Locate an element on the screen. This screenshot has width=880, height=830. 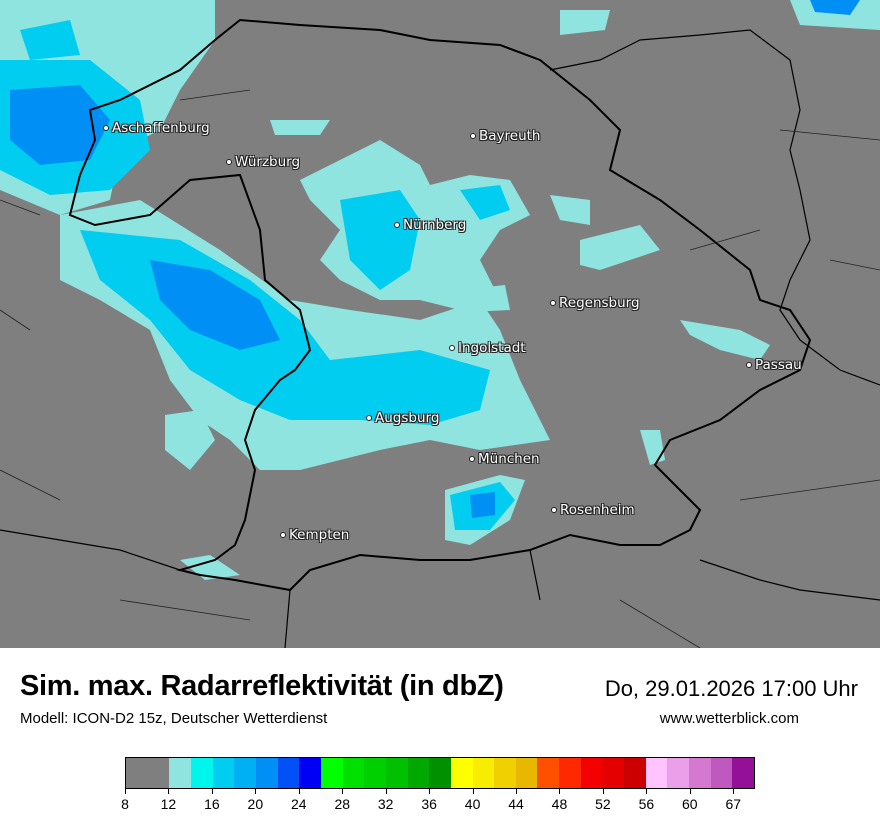
city-marker: Kempten is located at coordinates (314, 535).